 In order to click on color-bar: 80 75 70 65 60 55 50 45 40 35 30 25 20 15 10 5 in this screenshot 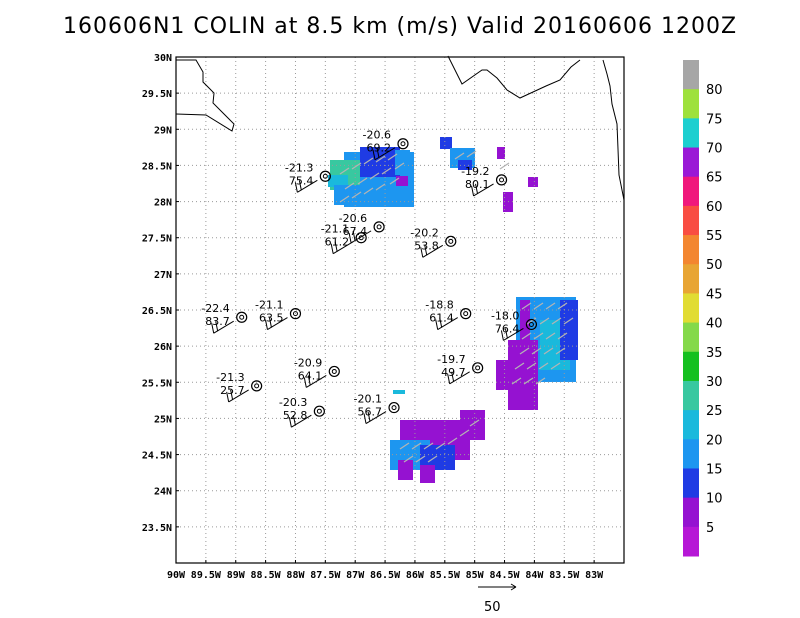, I will do `click(703, 308)`.